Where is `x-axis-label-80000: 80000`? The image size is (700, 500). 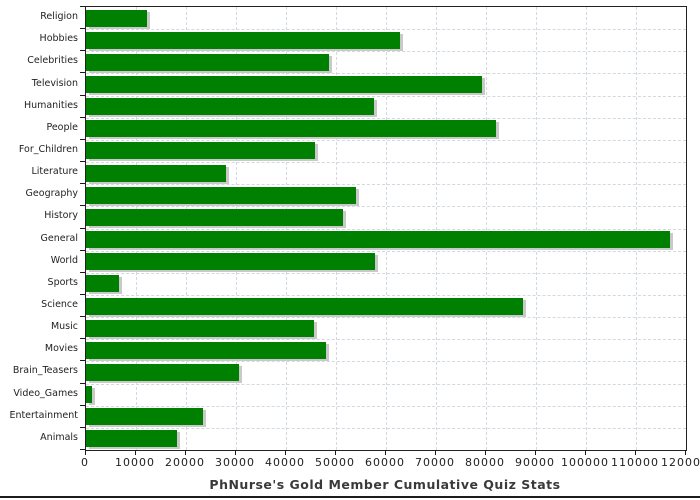
x-axis-label-80000: 80000 is located at coordinates (485, 462).